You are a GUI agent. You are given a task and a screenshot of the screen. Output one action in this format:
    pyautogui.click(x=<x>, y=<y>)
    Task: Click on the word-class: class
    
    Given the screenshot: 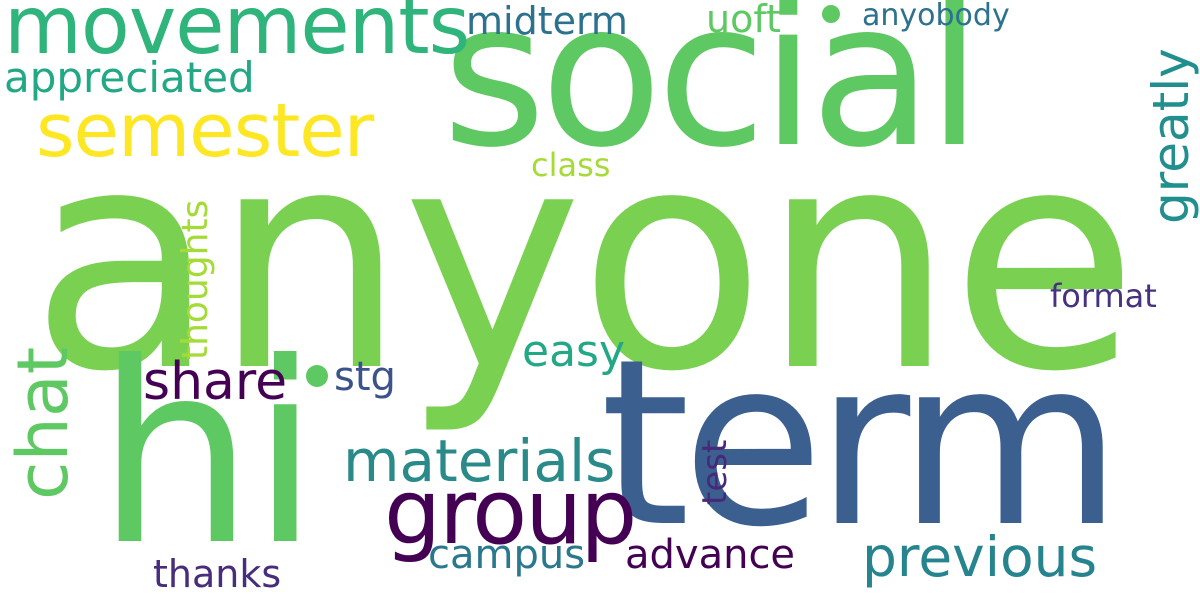 What is the action you would take?
    pyautogui.click(x=571, y=165)
    